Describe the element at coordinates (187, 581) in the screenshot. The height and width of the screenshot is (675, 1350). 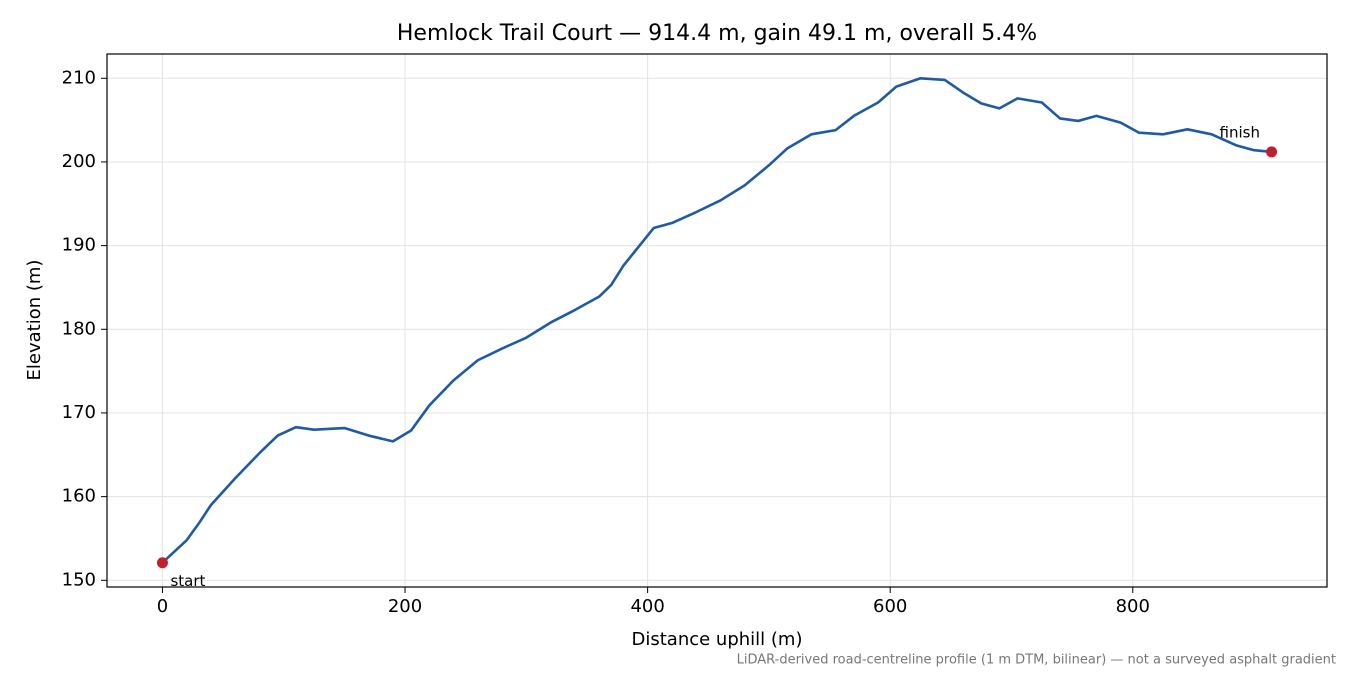
I see `start-label: start` at that location.